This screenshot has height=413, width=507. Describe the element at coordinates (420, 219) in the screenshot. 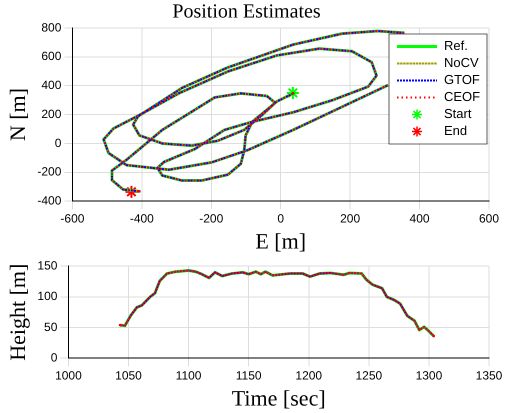

I see `x-tick-label: 400` at that location.